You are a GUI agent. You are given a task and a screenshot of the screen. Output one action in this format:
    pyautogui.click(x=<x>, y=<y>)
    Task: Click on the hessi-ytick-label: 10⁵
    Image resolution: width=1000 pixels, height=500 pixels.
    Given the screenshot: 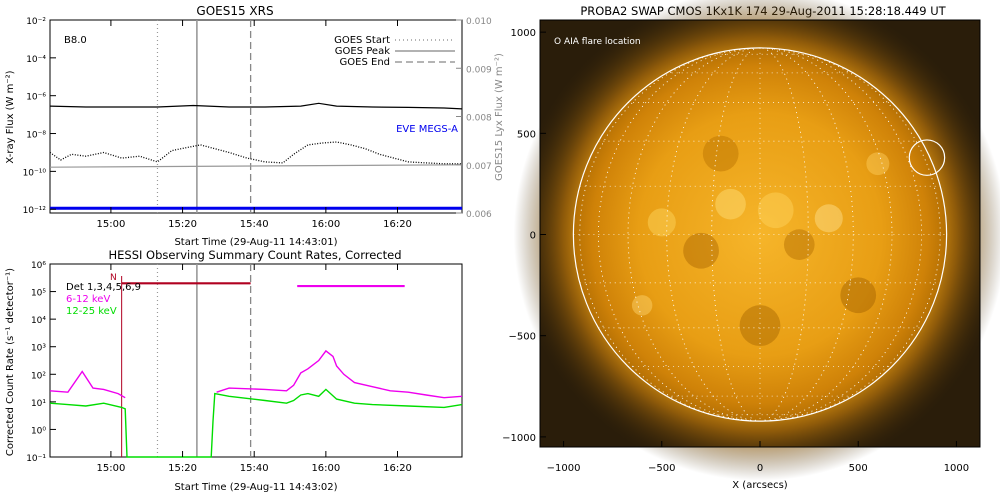 What is the action you would take?
    pyautogui.click(x=38, y=294)
    